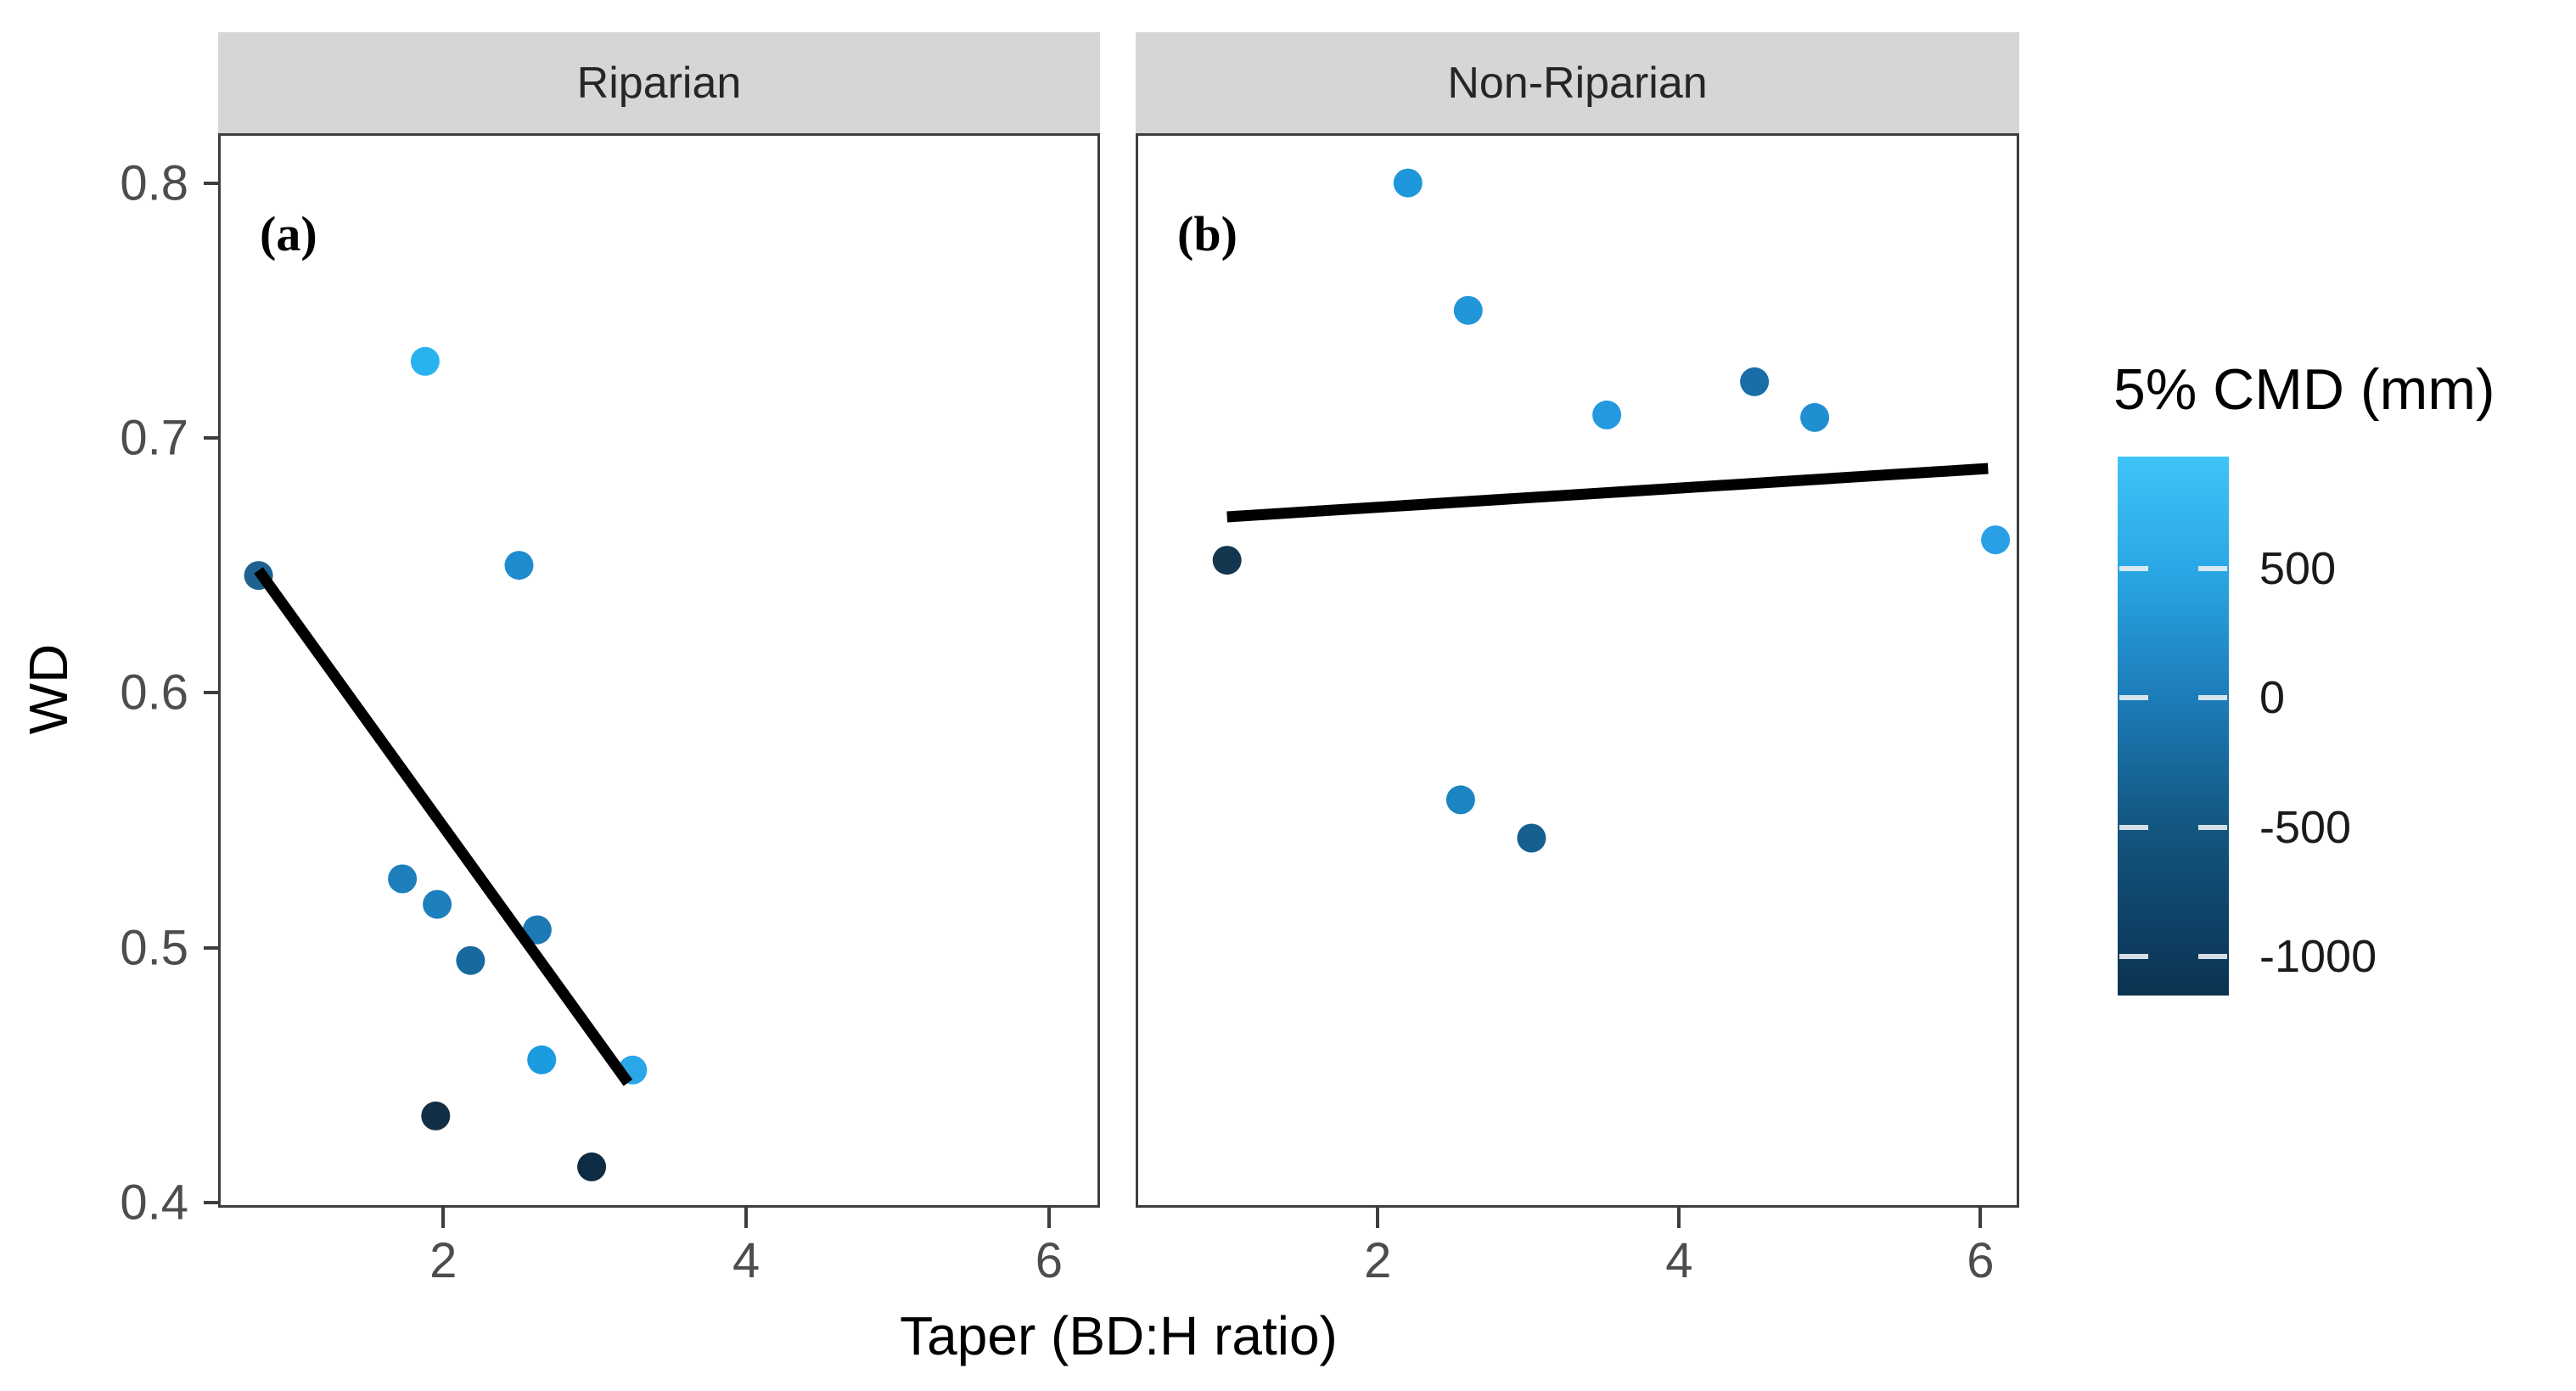  I want to click on facet-strip-label: Riparian, so click(659, 83).